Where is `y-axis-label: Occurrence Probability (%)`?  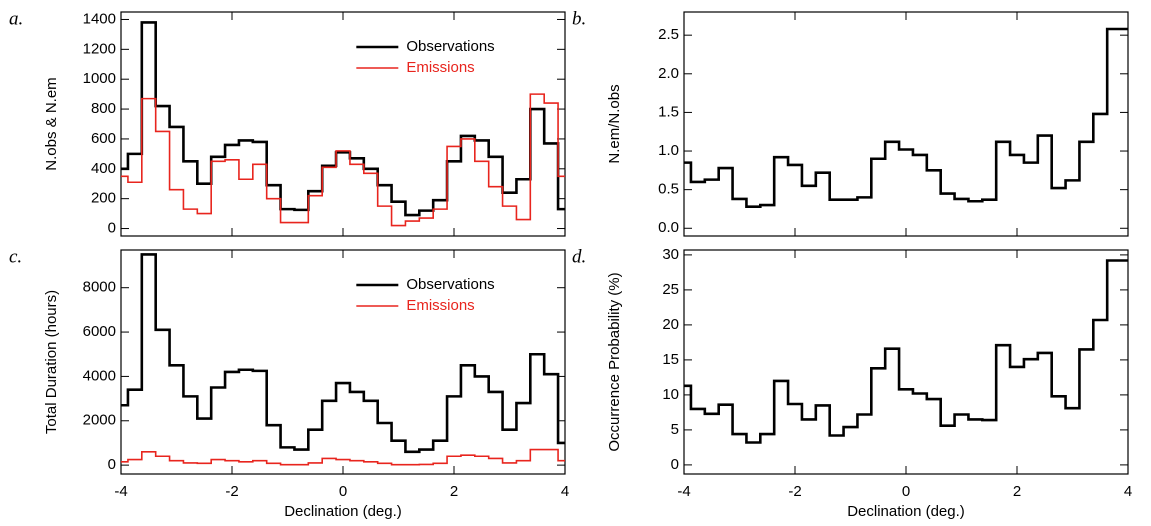 y-axis-label: Occurrence Probability (%) is located at coordinates (614, 361).